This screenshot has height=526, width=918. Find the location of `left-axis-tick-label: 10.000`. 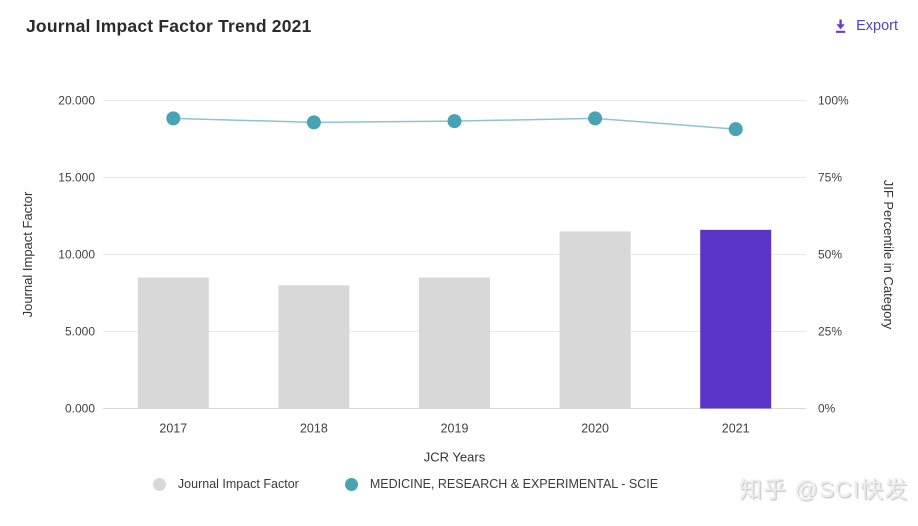

left-axis-tick-label: 10.000 is located at coordinates (76, 255).